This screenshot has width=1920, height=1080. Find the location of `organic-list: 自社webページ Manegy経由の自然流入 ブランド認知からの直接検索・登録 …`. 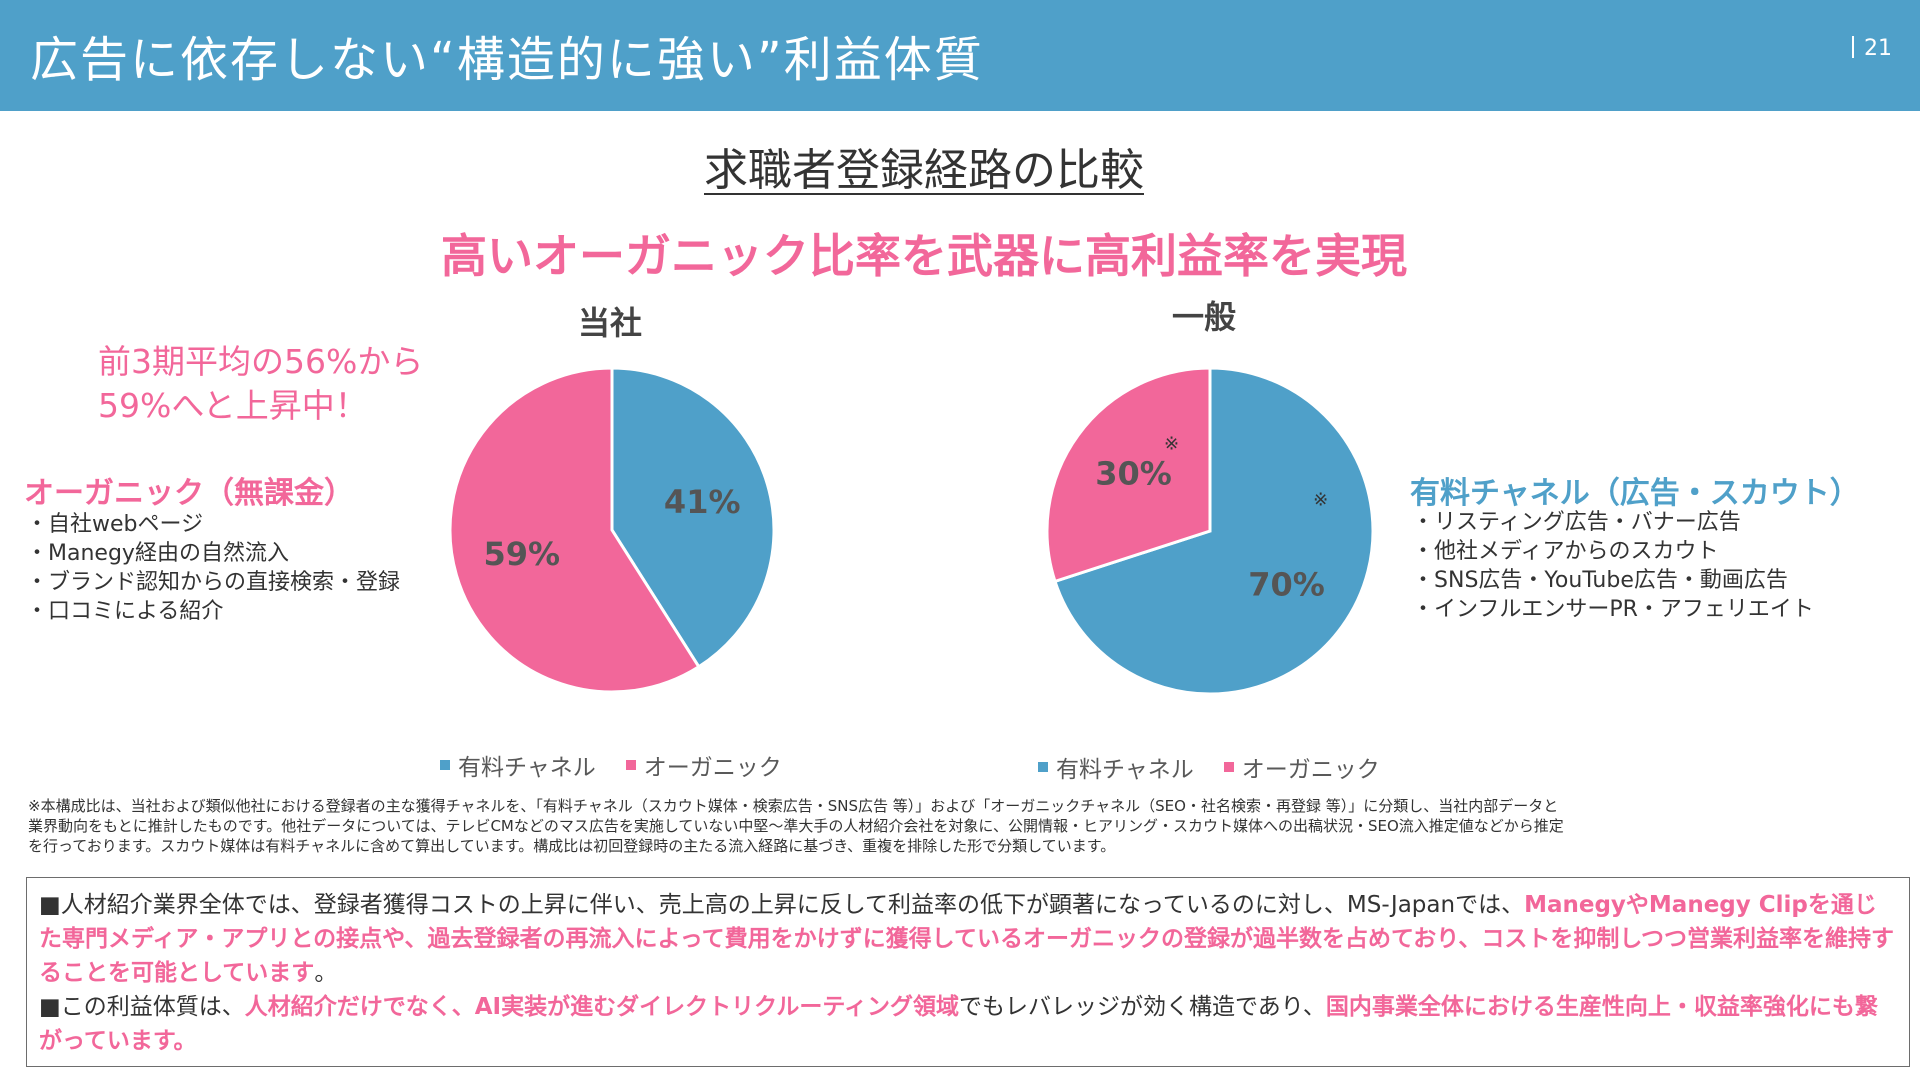

organic-list: 自社webページ Manegy経由の自然流入 ブランド認知からの直接検索・登録 … is located at coordinates (213, 568).